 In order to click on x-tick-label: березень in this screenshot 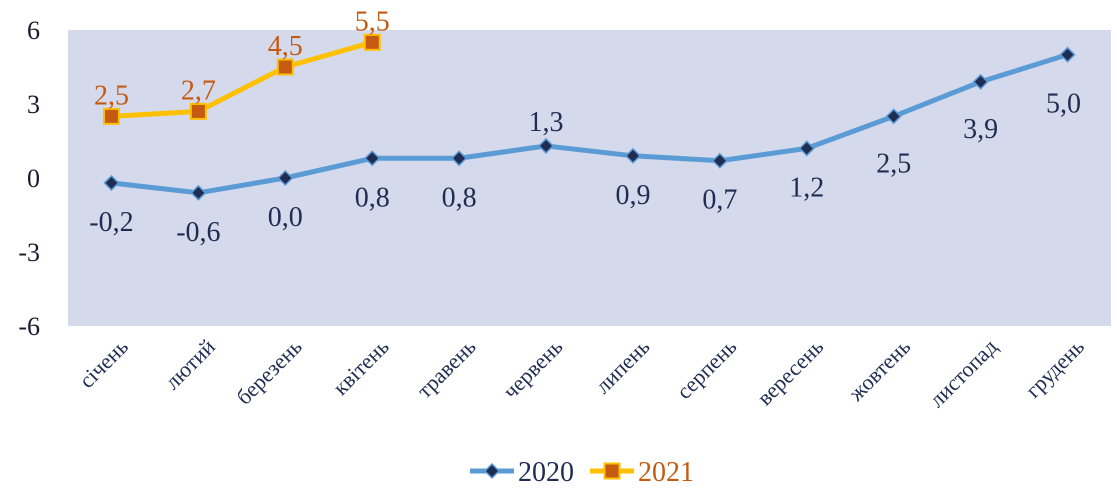, I will do `click(269, 372)`.